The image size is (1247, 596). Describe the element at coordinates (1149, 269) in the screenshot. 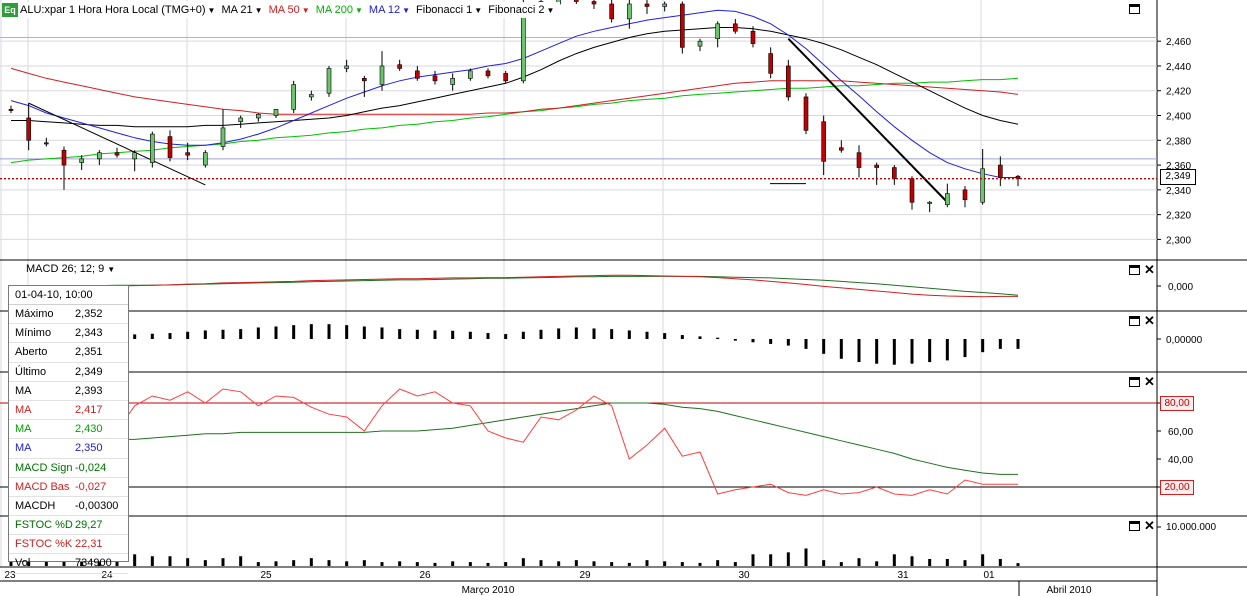

I see `close-macd-panel-icon: ✕` at that location.